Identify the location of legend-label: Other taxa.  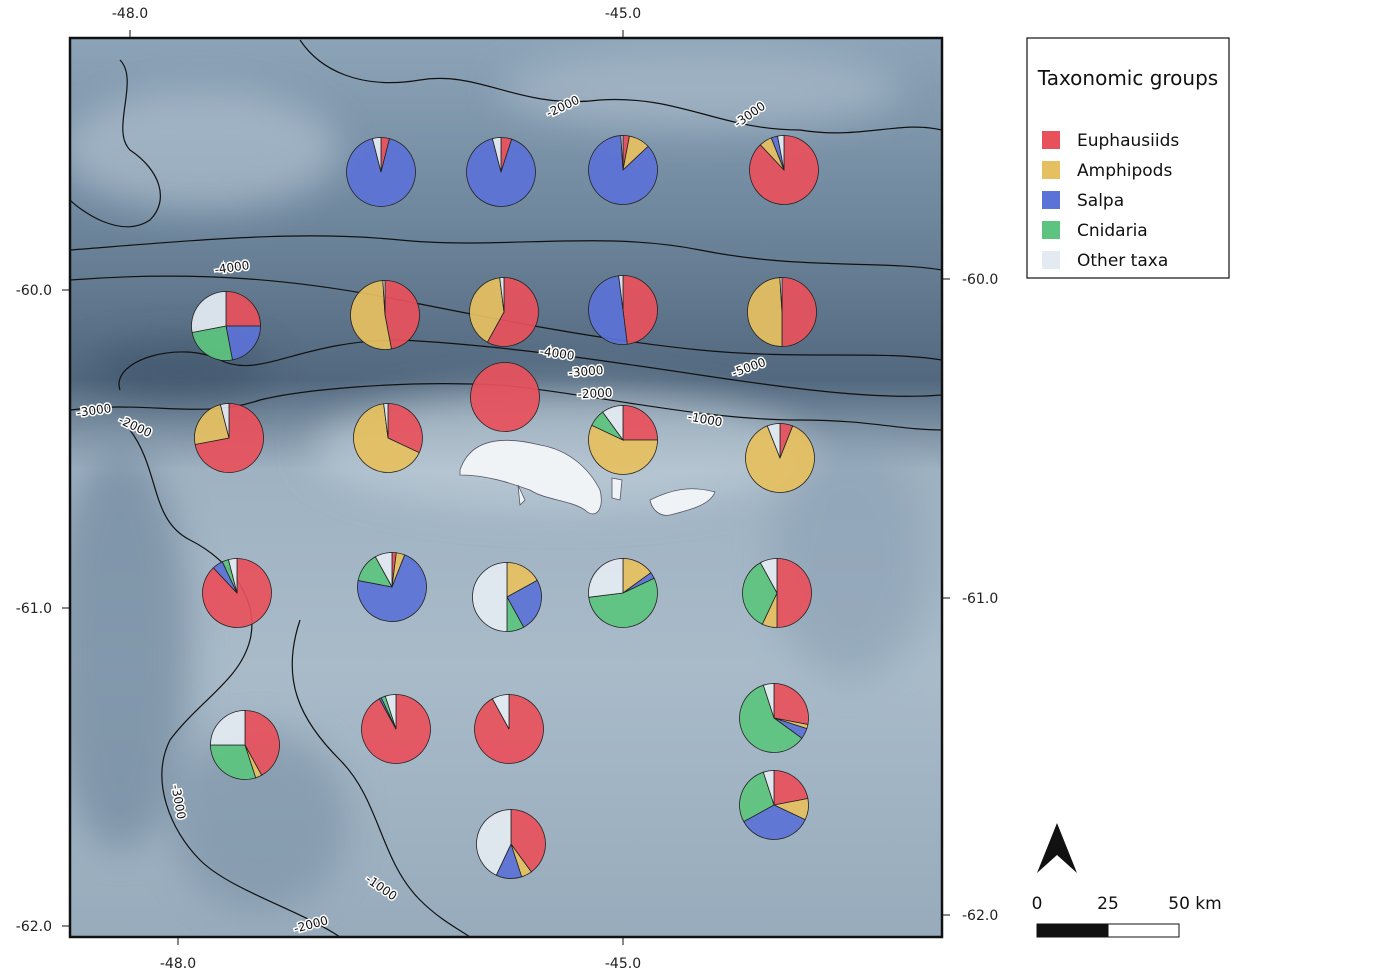
(1122, 261).